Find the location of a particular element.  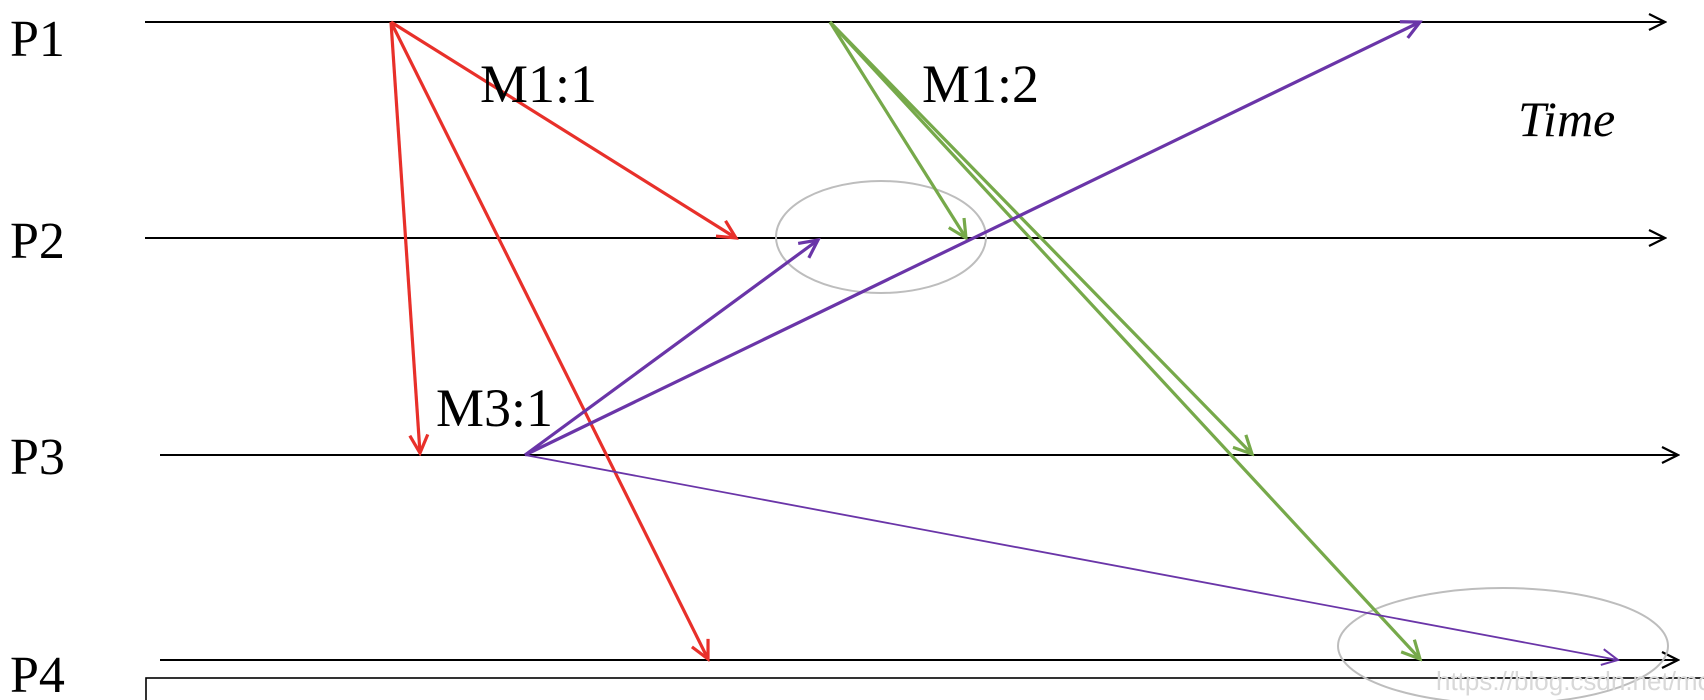

message-label-m3-1: M3:1 is located at coordinates (494, 408).